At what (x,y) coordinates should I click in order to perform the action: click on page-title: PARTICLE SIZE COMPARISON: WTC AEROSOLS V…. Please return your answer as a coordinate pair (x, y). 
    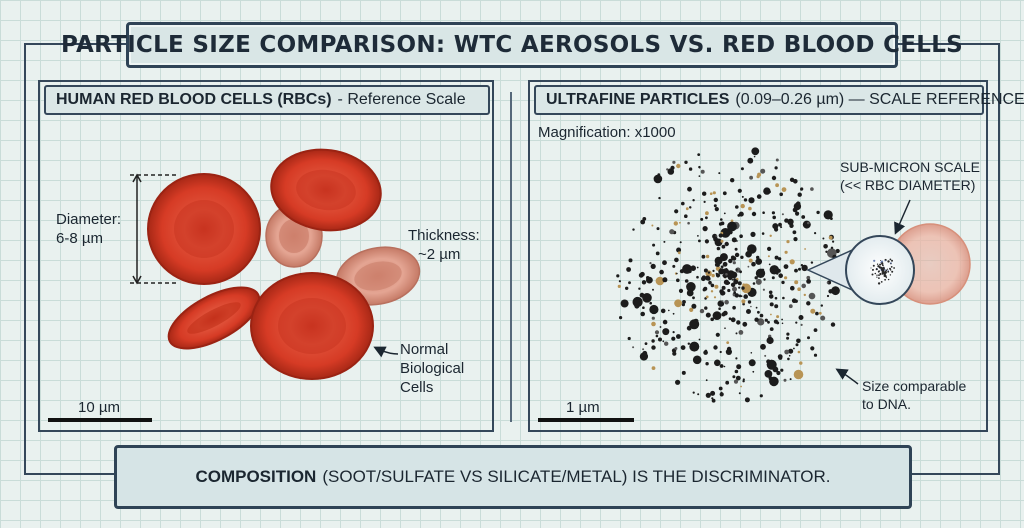
    Looking at the image, I should click on (512, 45).